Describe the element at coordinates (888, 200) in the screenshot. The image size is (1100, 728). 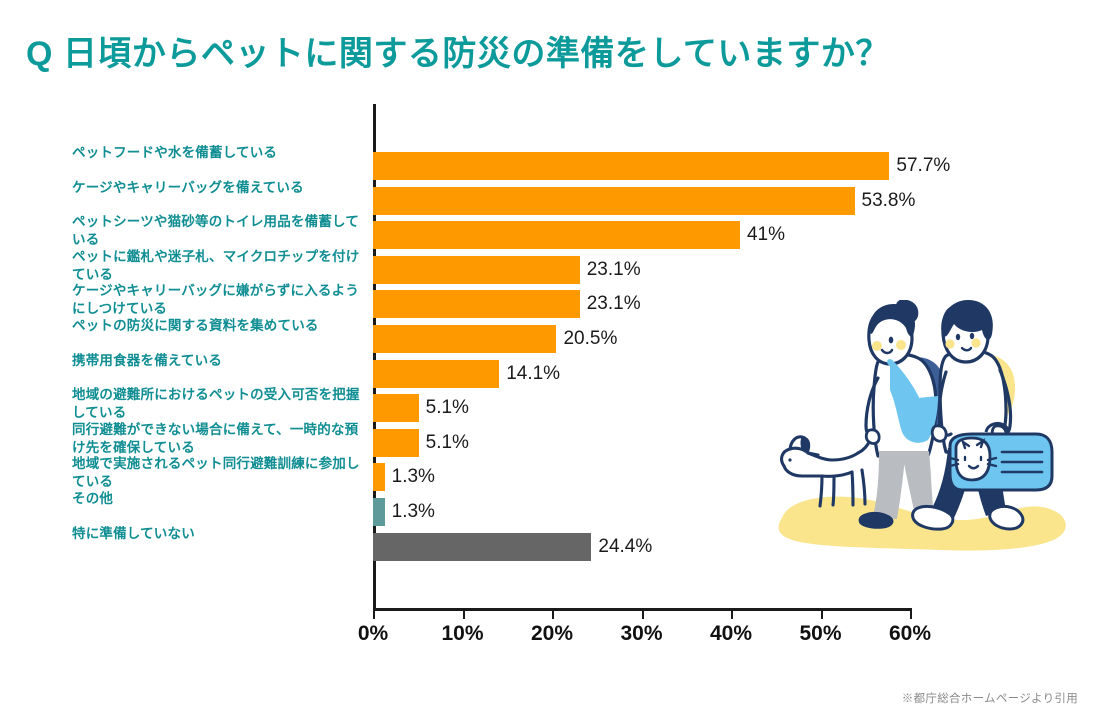
I see `bar-value-label: 53.8%` at that location.